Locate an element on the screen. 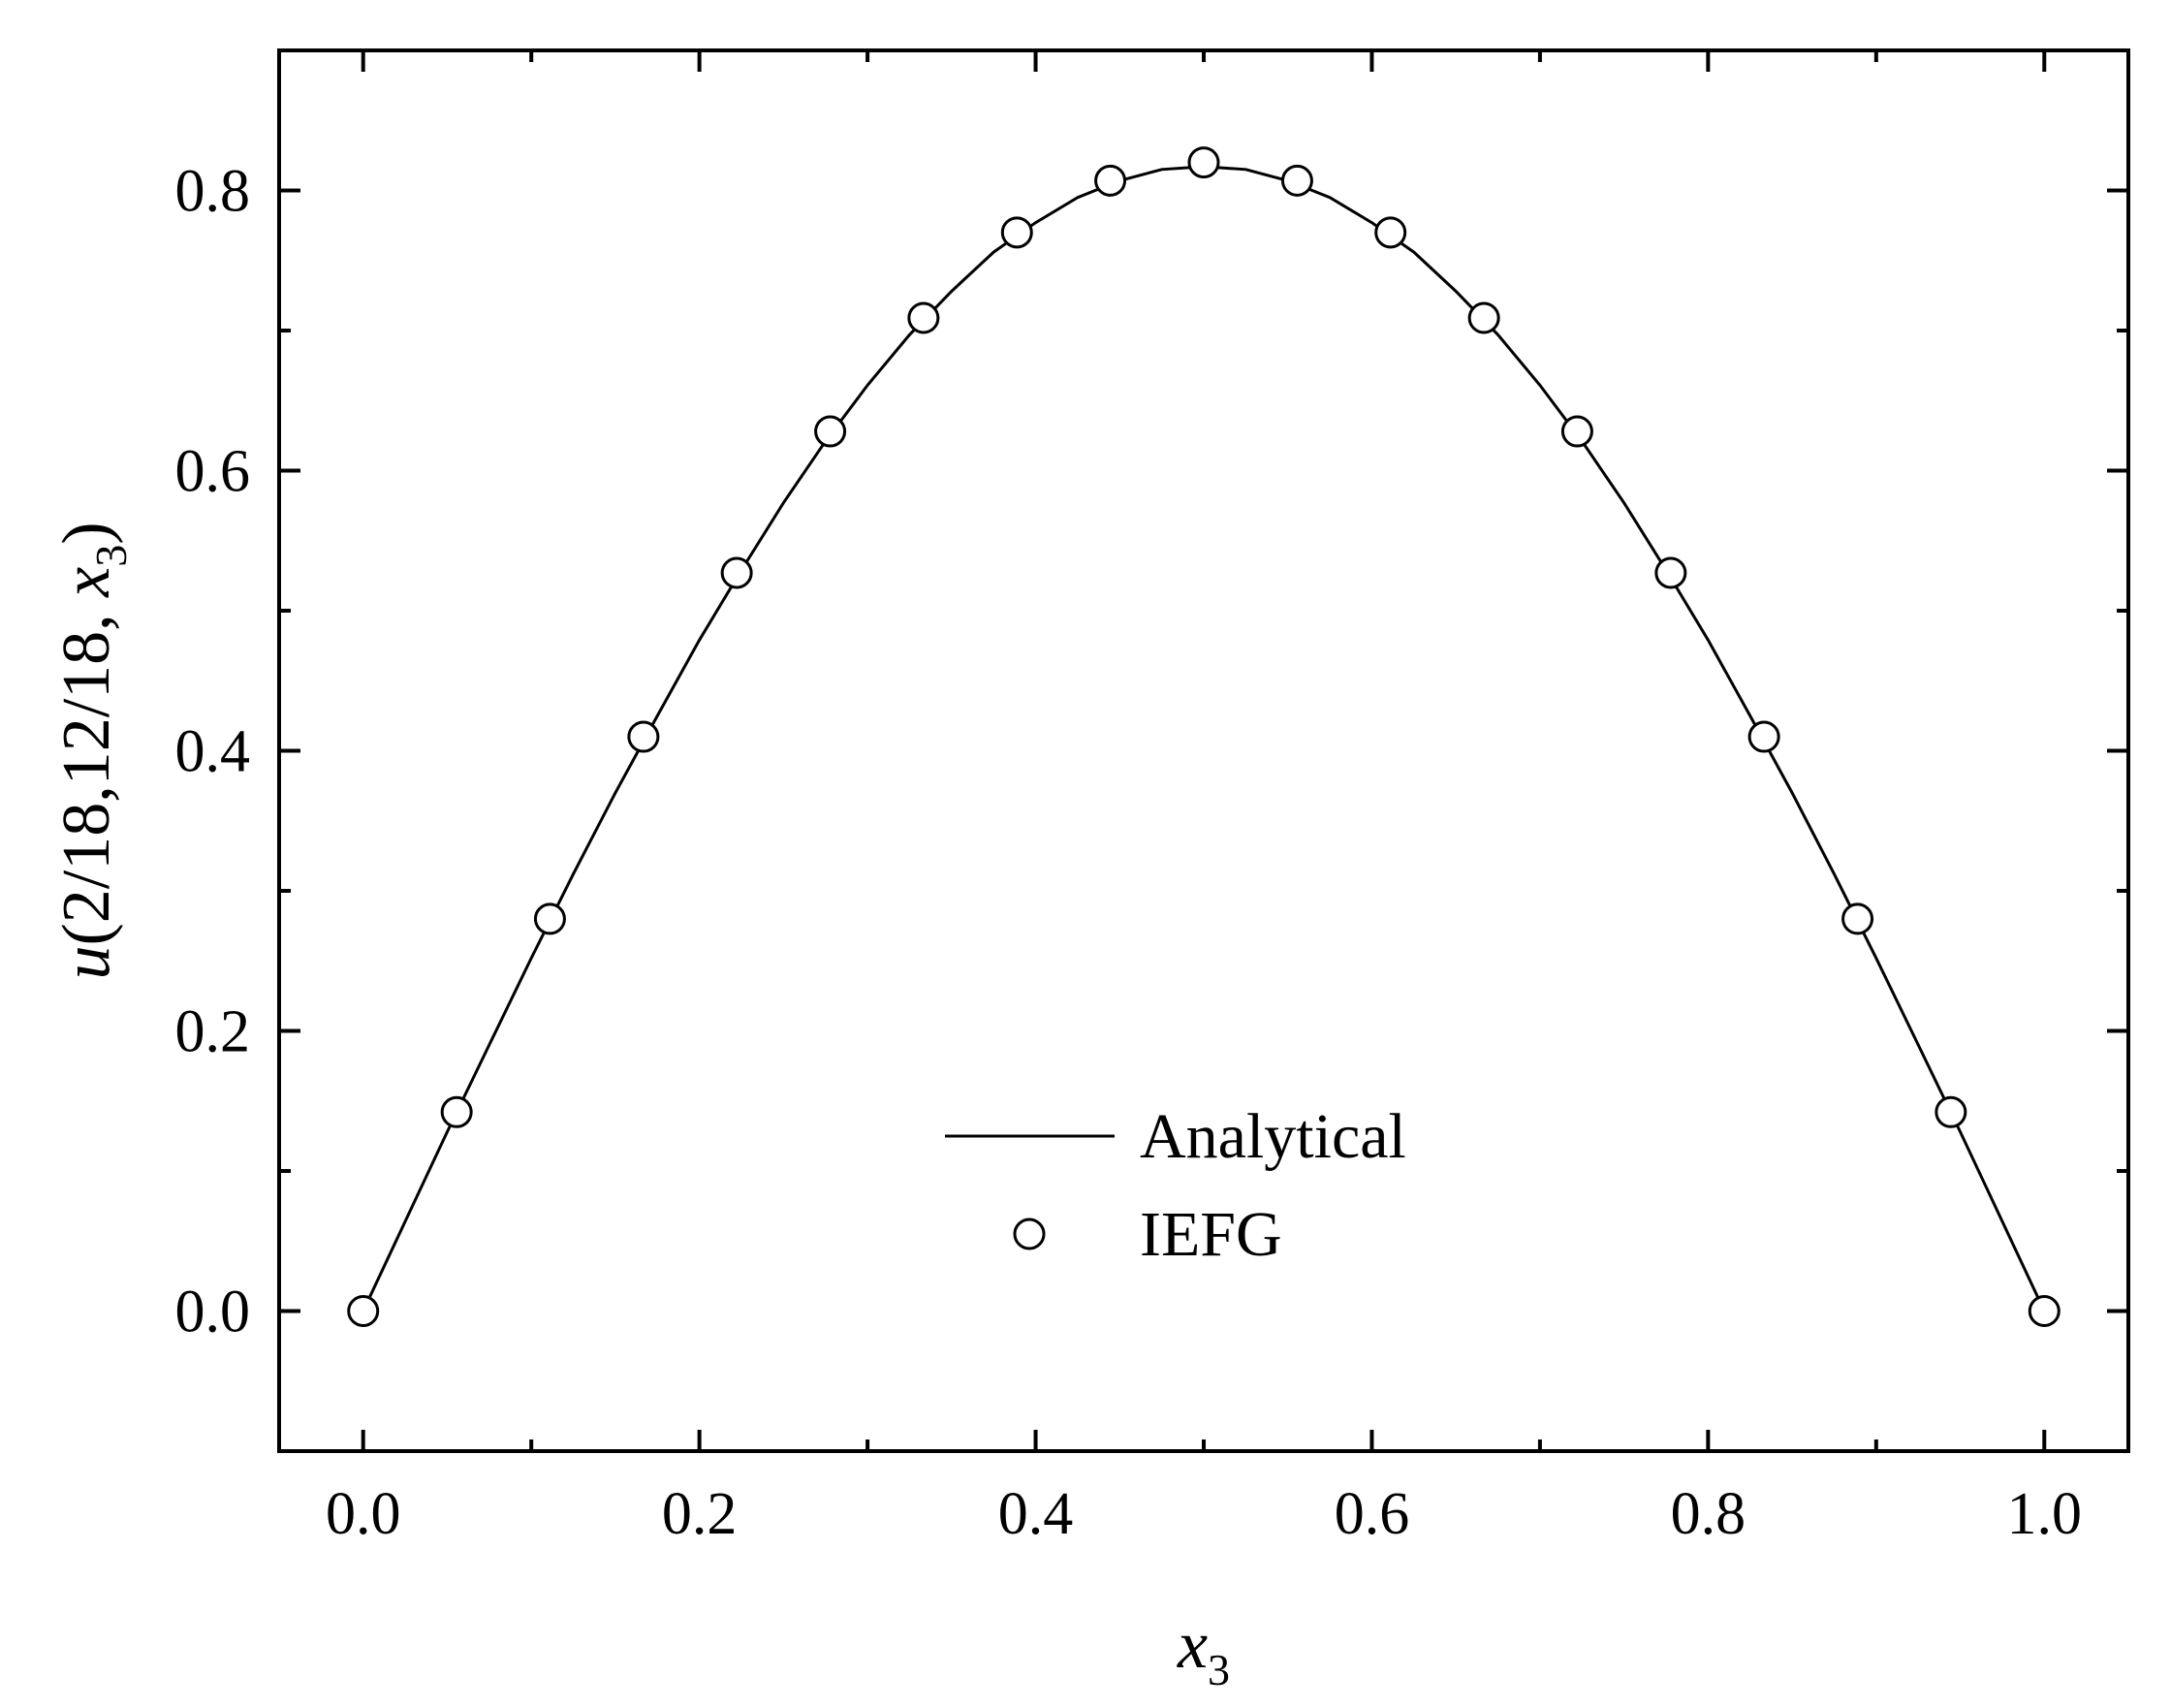  legend-marker-swatch is located at coordinates (1029, 1234).